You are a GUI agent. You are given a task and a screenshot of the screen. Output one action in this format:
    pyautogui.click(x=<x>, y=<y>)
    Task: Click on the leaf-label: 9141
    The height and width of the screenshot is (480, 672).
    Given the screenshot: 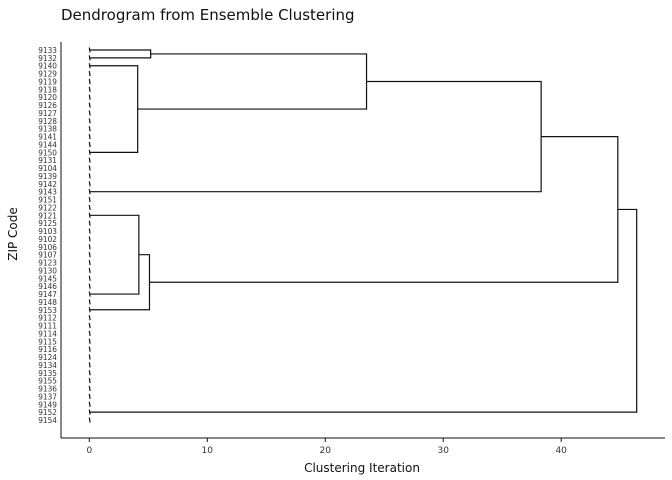 What is the action you would take?
    pyautogui.click(x=47, y=137)
    